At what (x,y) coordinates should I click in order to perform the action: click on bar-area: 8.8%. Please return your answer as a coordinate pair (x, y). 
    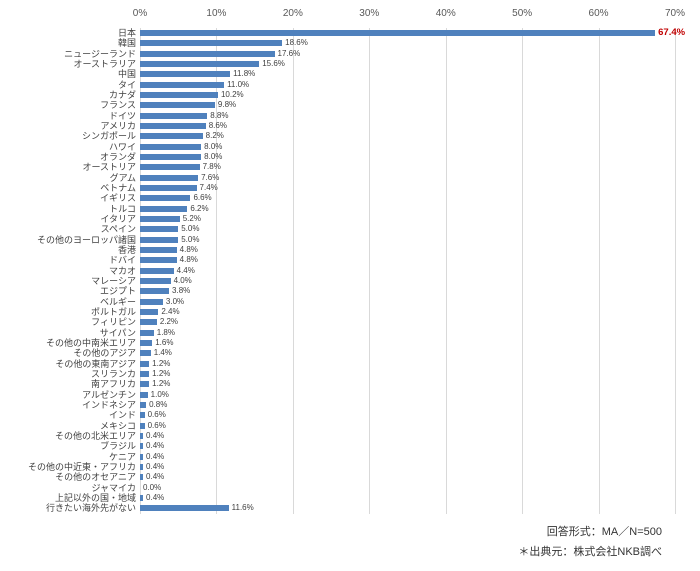
    Looking at the image, I should click on (407, 115).